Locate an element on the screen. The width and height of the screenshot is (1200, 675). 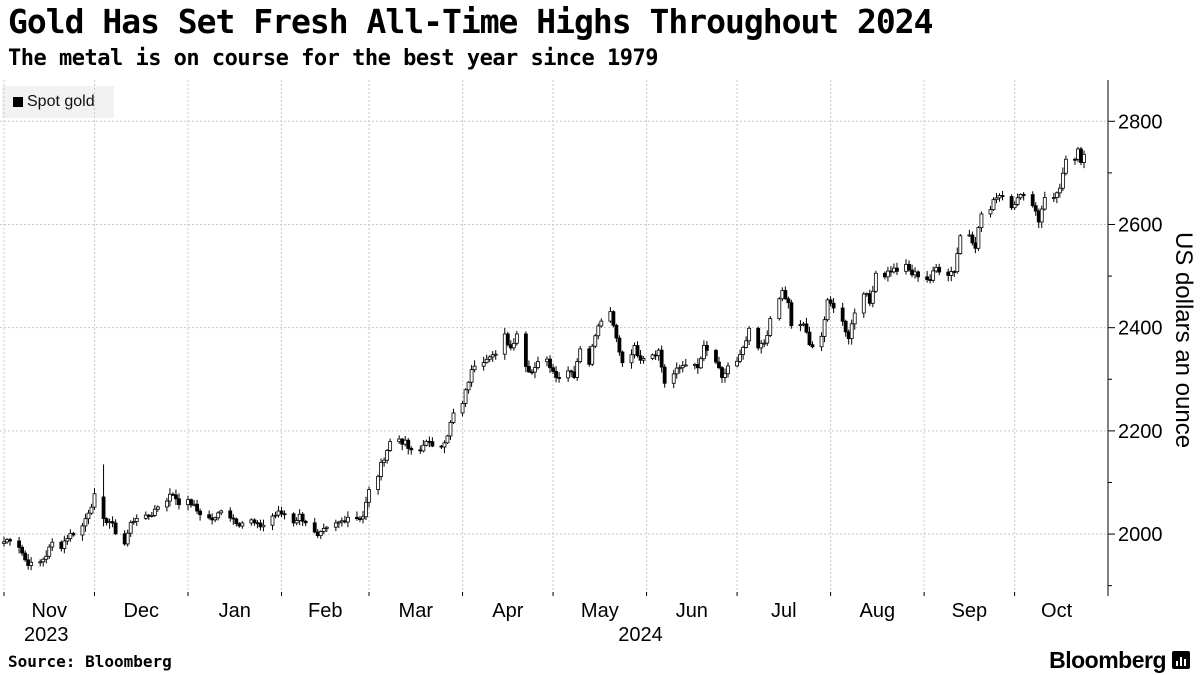
x-tick-label: Mar is located at coordinates (416, 611).